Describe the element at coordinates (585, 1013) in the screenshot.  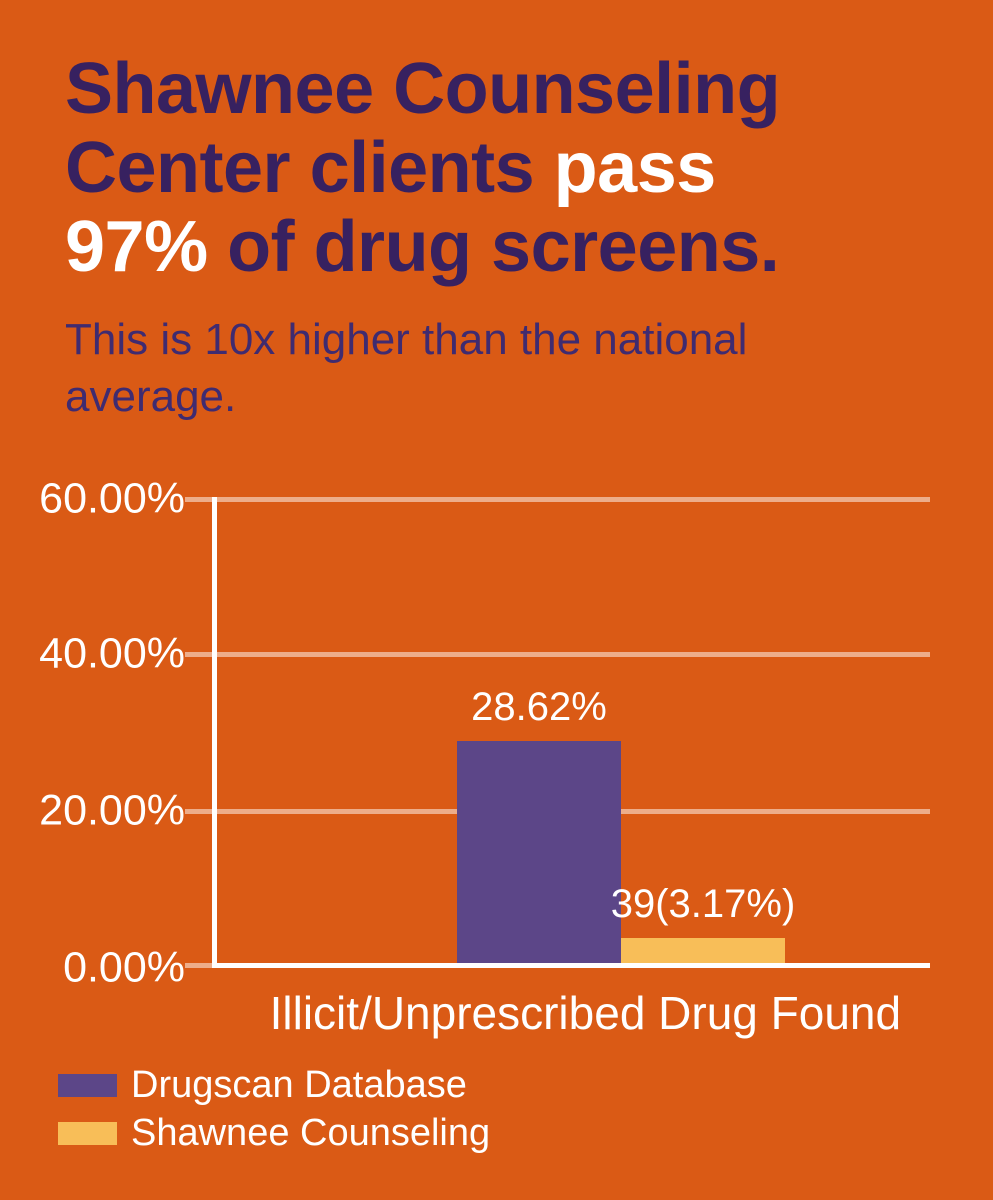
I see `x-axis-category-label: Illicit/Unprescribed Drug Found` at that location.